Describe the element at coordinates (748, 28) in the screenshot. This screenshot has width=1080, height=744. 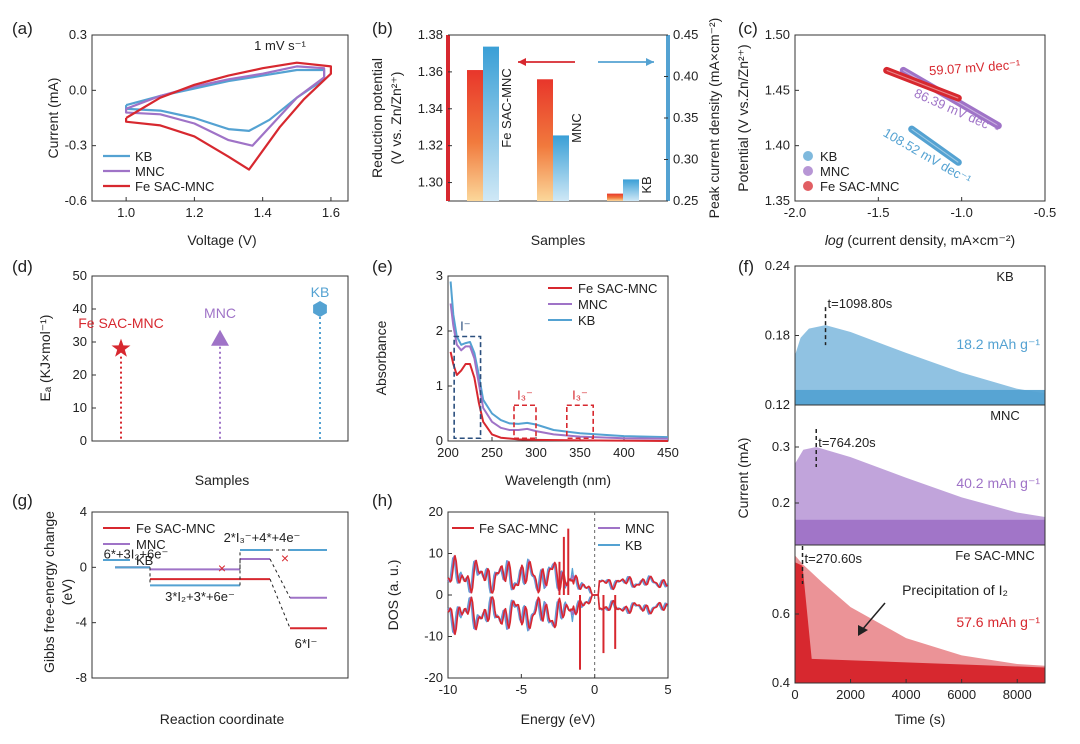
I see `panel-c-label: (c)` at that location.